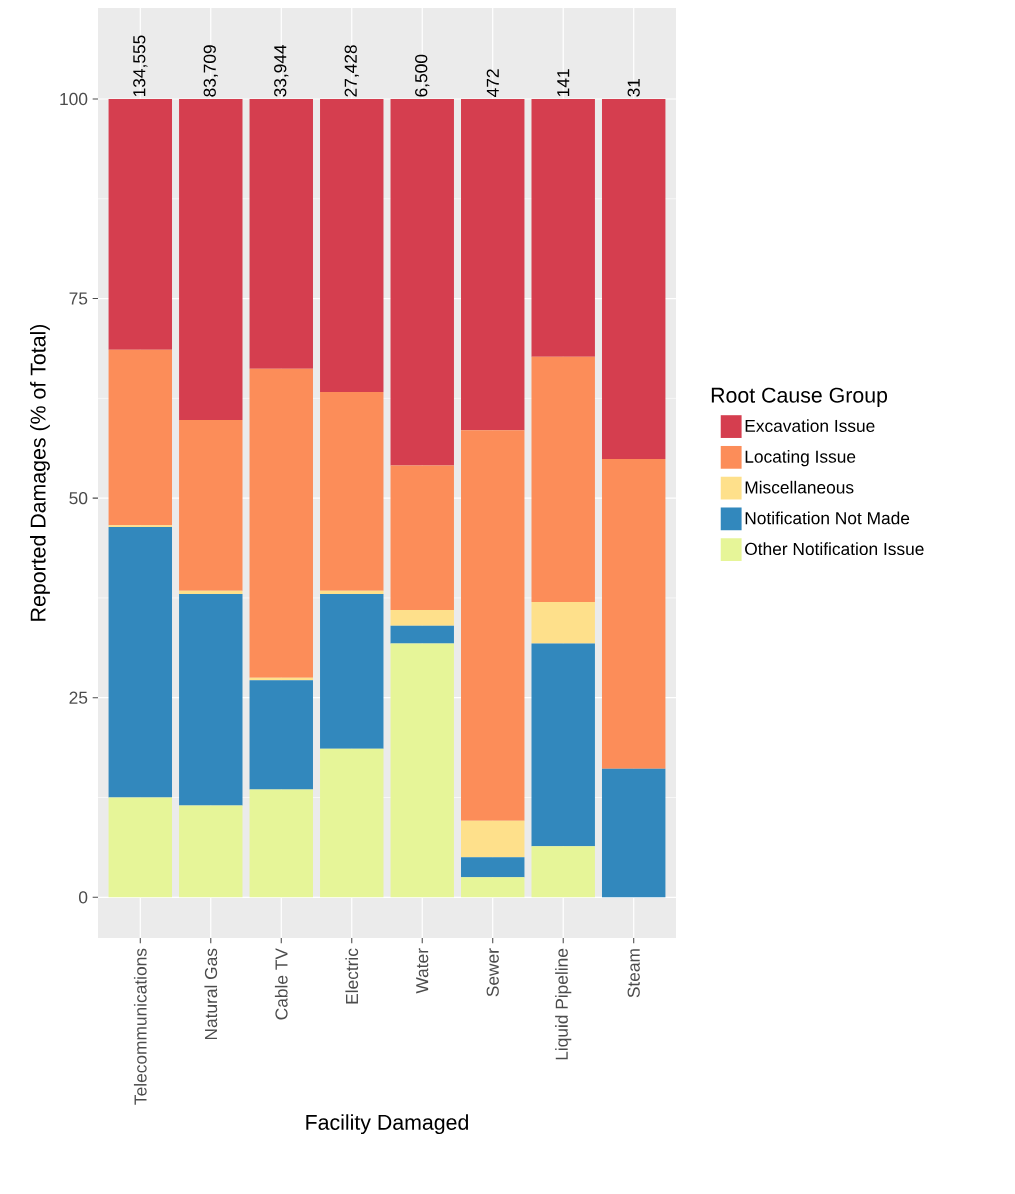 This screenshot has width=1015, height=1194. I want to click on annotation: 83,709, so click(210, 71).